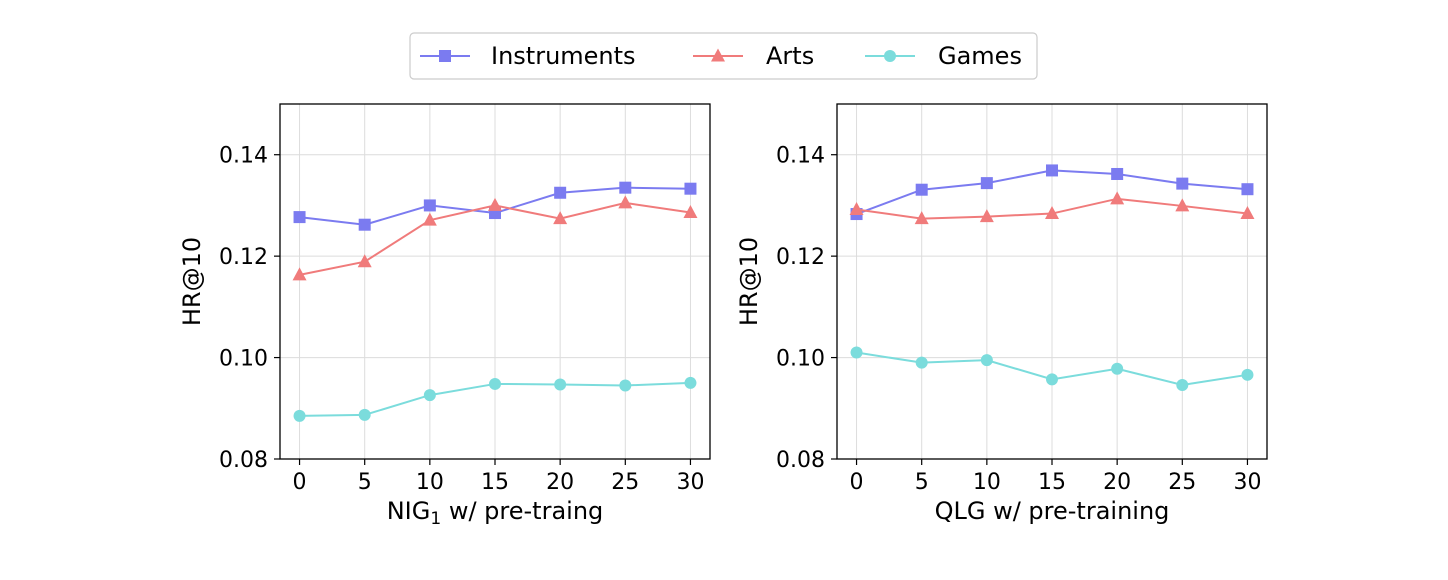  I want to click on legend-label-arts: Arts, so click(790, 56).